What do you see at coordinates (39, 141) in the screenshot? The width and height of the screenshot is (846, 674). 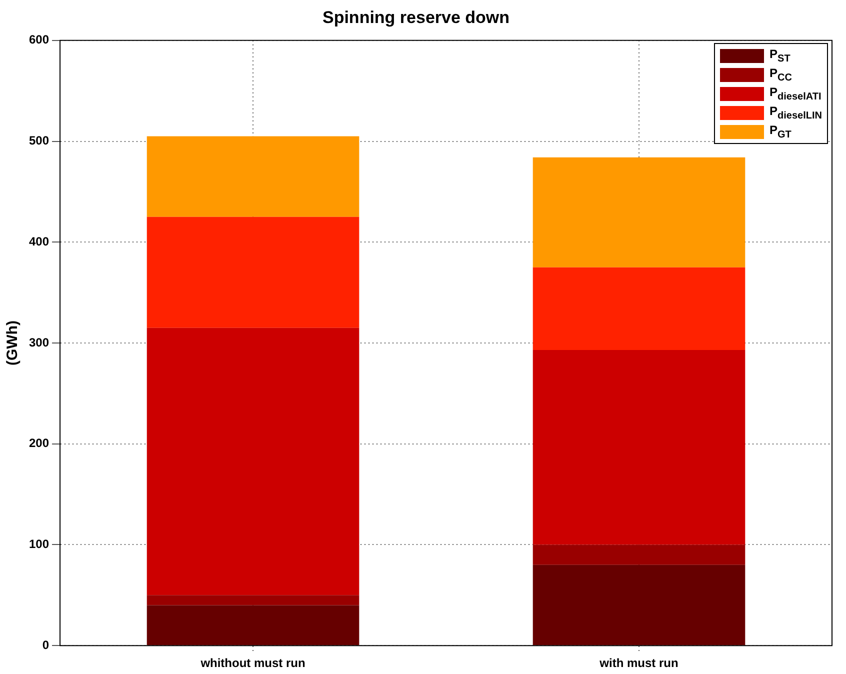 I see `y-tick-label: 500` at bounding box center [39, 141].